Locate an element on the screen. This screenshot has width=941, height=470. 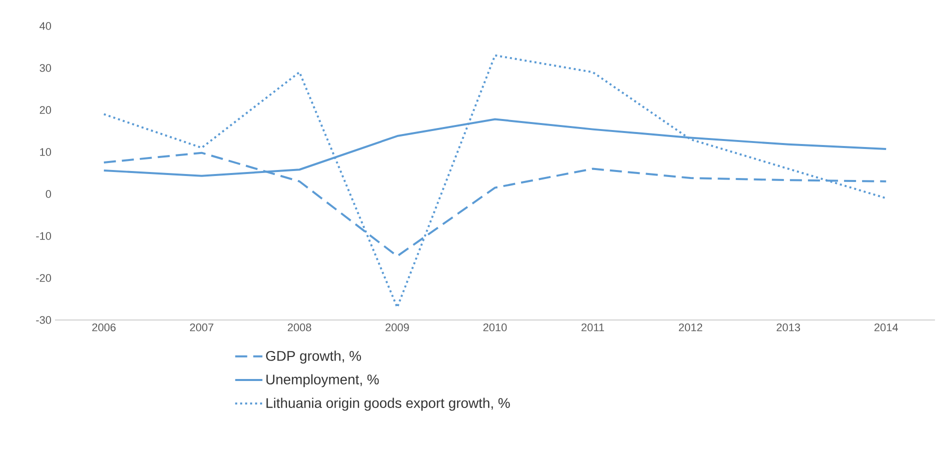
legend-label: Unemployment, % is located at coordinates (322, 381).